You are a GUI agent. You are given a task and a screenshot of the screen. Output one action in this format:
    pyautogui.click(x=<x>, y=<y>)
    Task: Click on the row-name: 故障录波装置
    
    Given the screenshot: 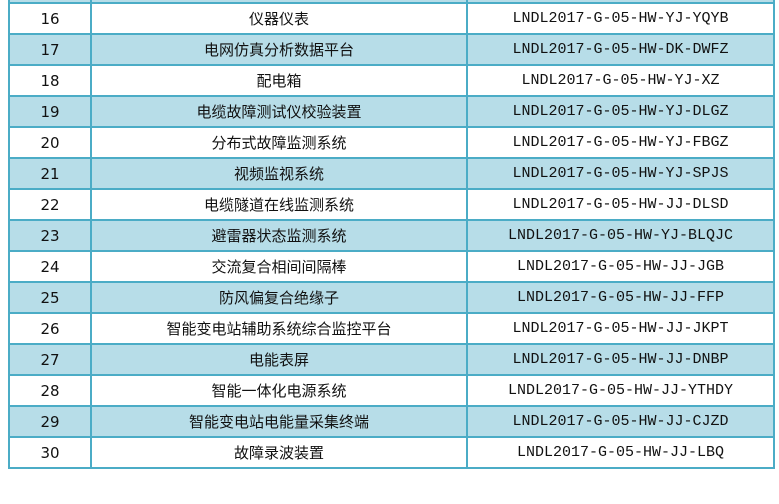 What is the action you would take?
    pyautogui.click(x=279, y=452)
    